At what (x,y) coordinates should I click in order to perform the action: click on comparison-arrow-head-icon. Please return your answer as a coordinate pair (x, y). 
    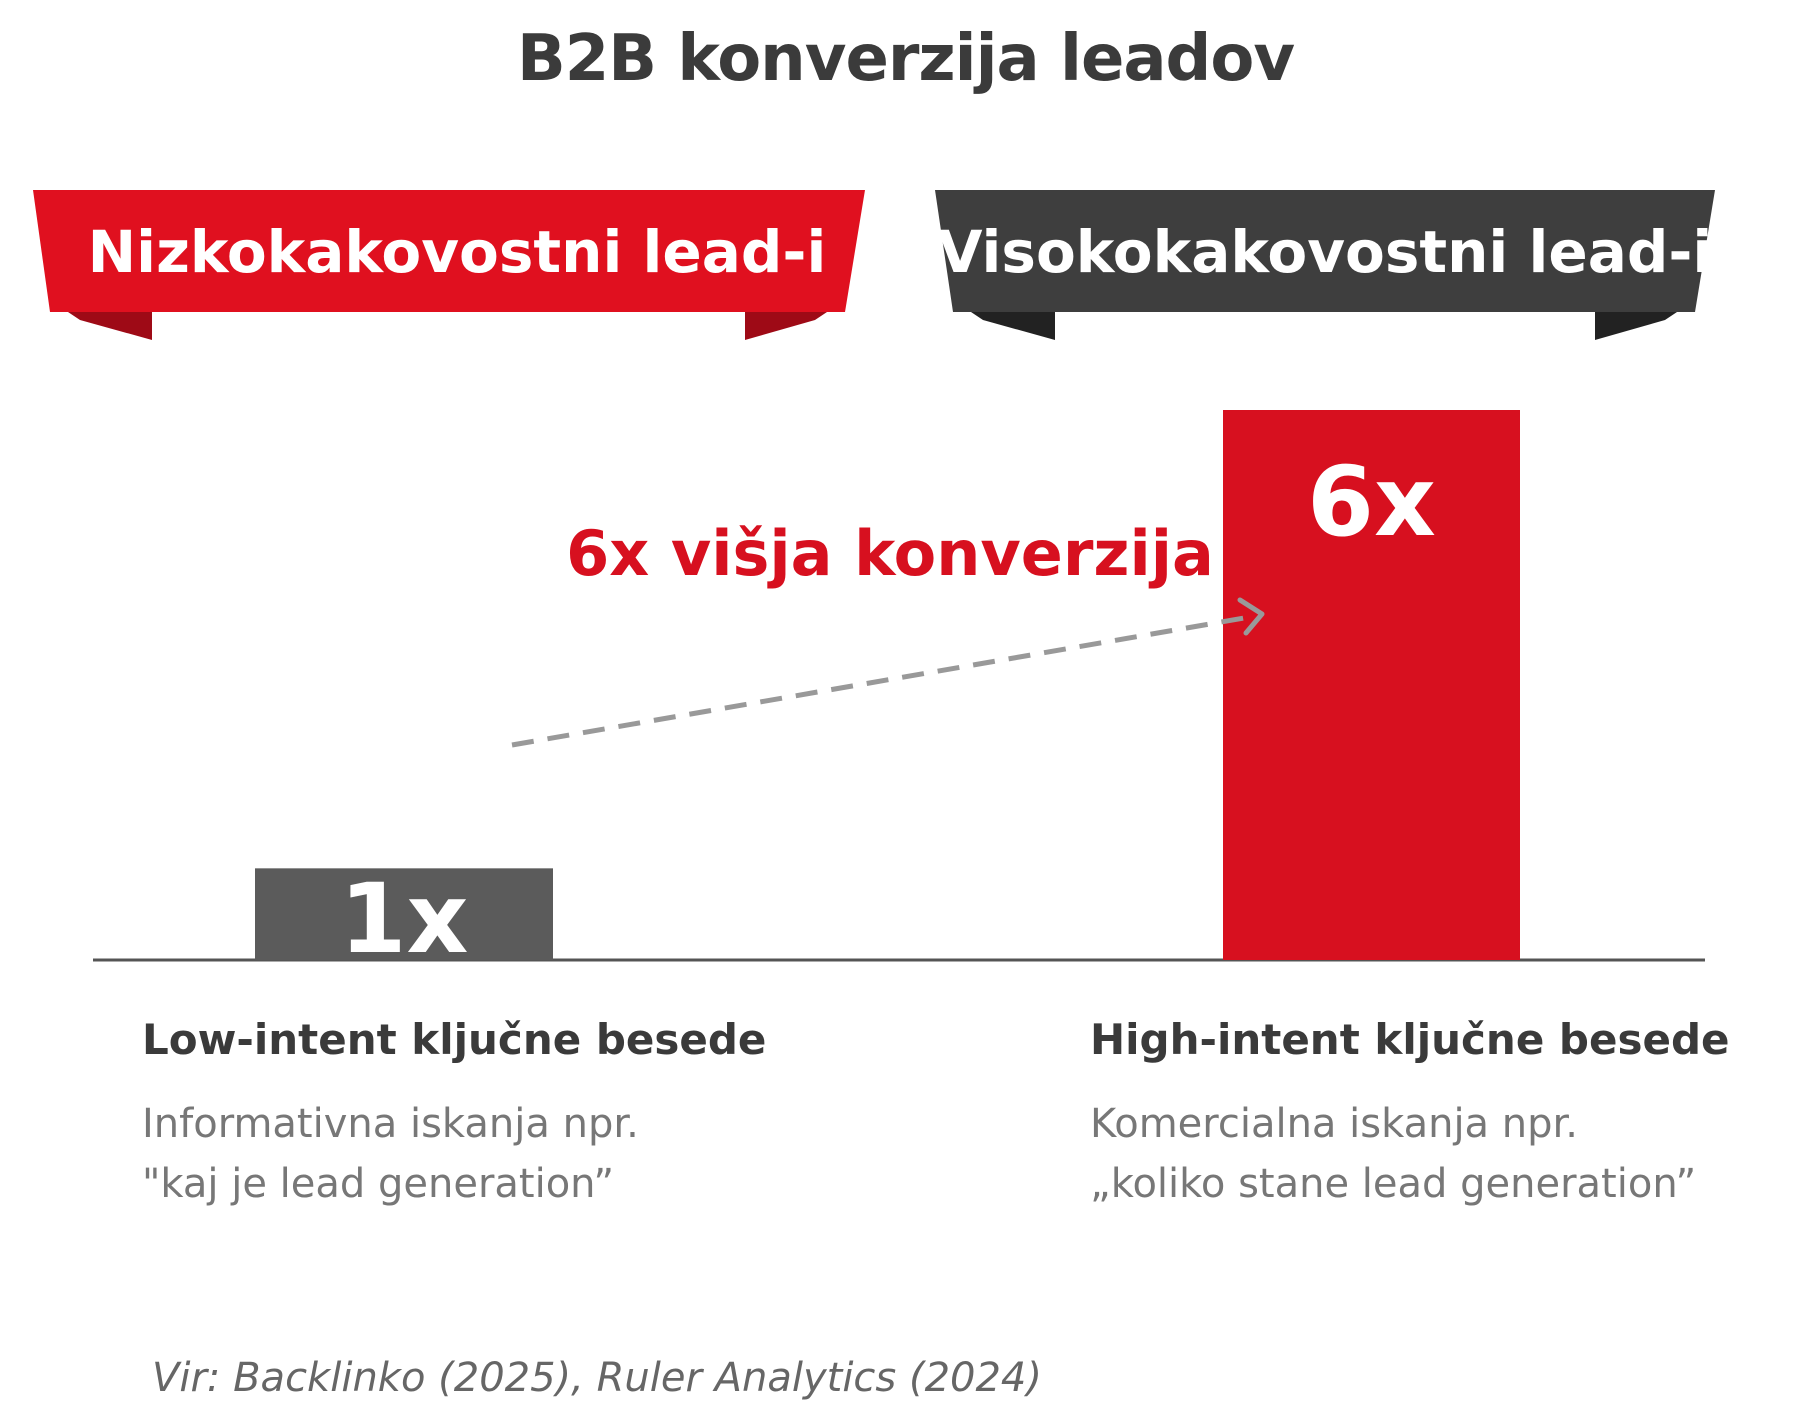
    Looking at the image, I should click on (1251, 616).